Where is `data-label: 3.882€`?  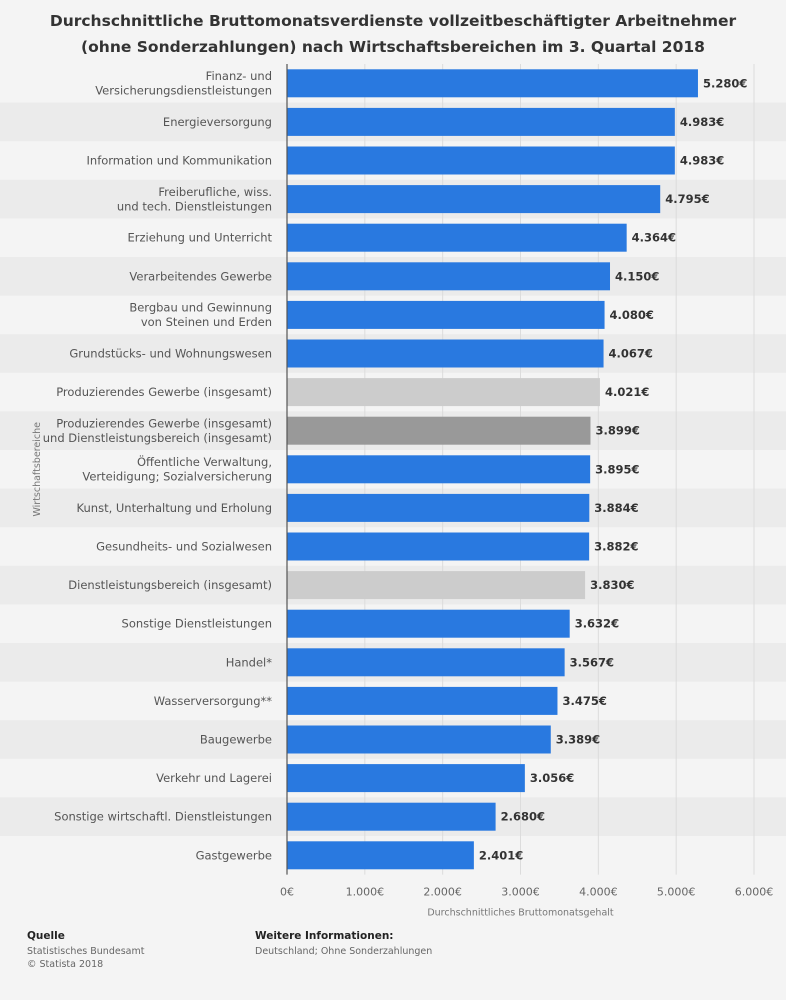
data-label: 3.882€ is located at coordinates (616, 547).